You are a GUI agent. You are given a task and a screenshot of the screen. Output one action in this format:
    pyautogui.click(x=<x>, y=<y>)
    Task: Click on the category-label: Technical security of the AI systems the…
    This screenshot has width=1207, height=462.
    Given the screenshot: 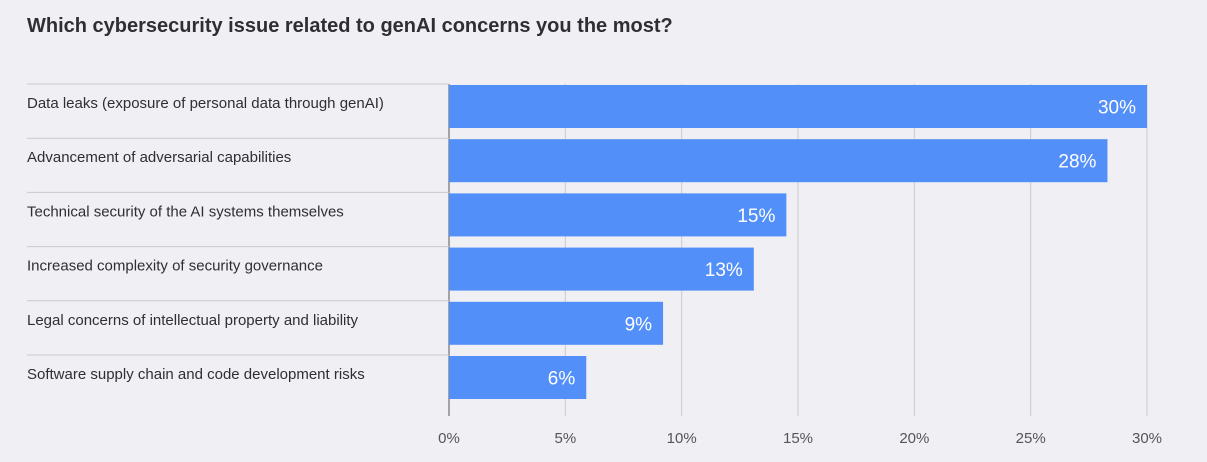 What is the action you would take?
    pyautogui.click(x=185, y=211)
    